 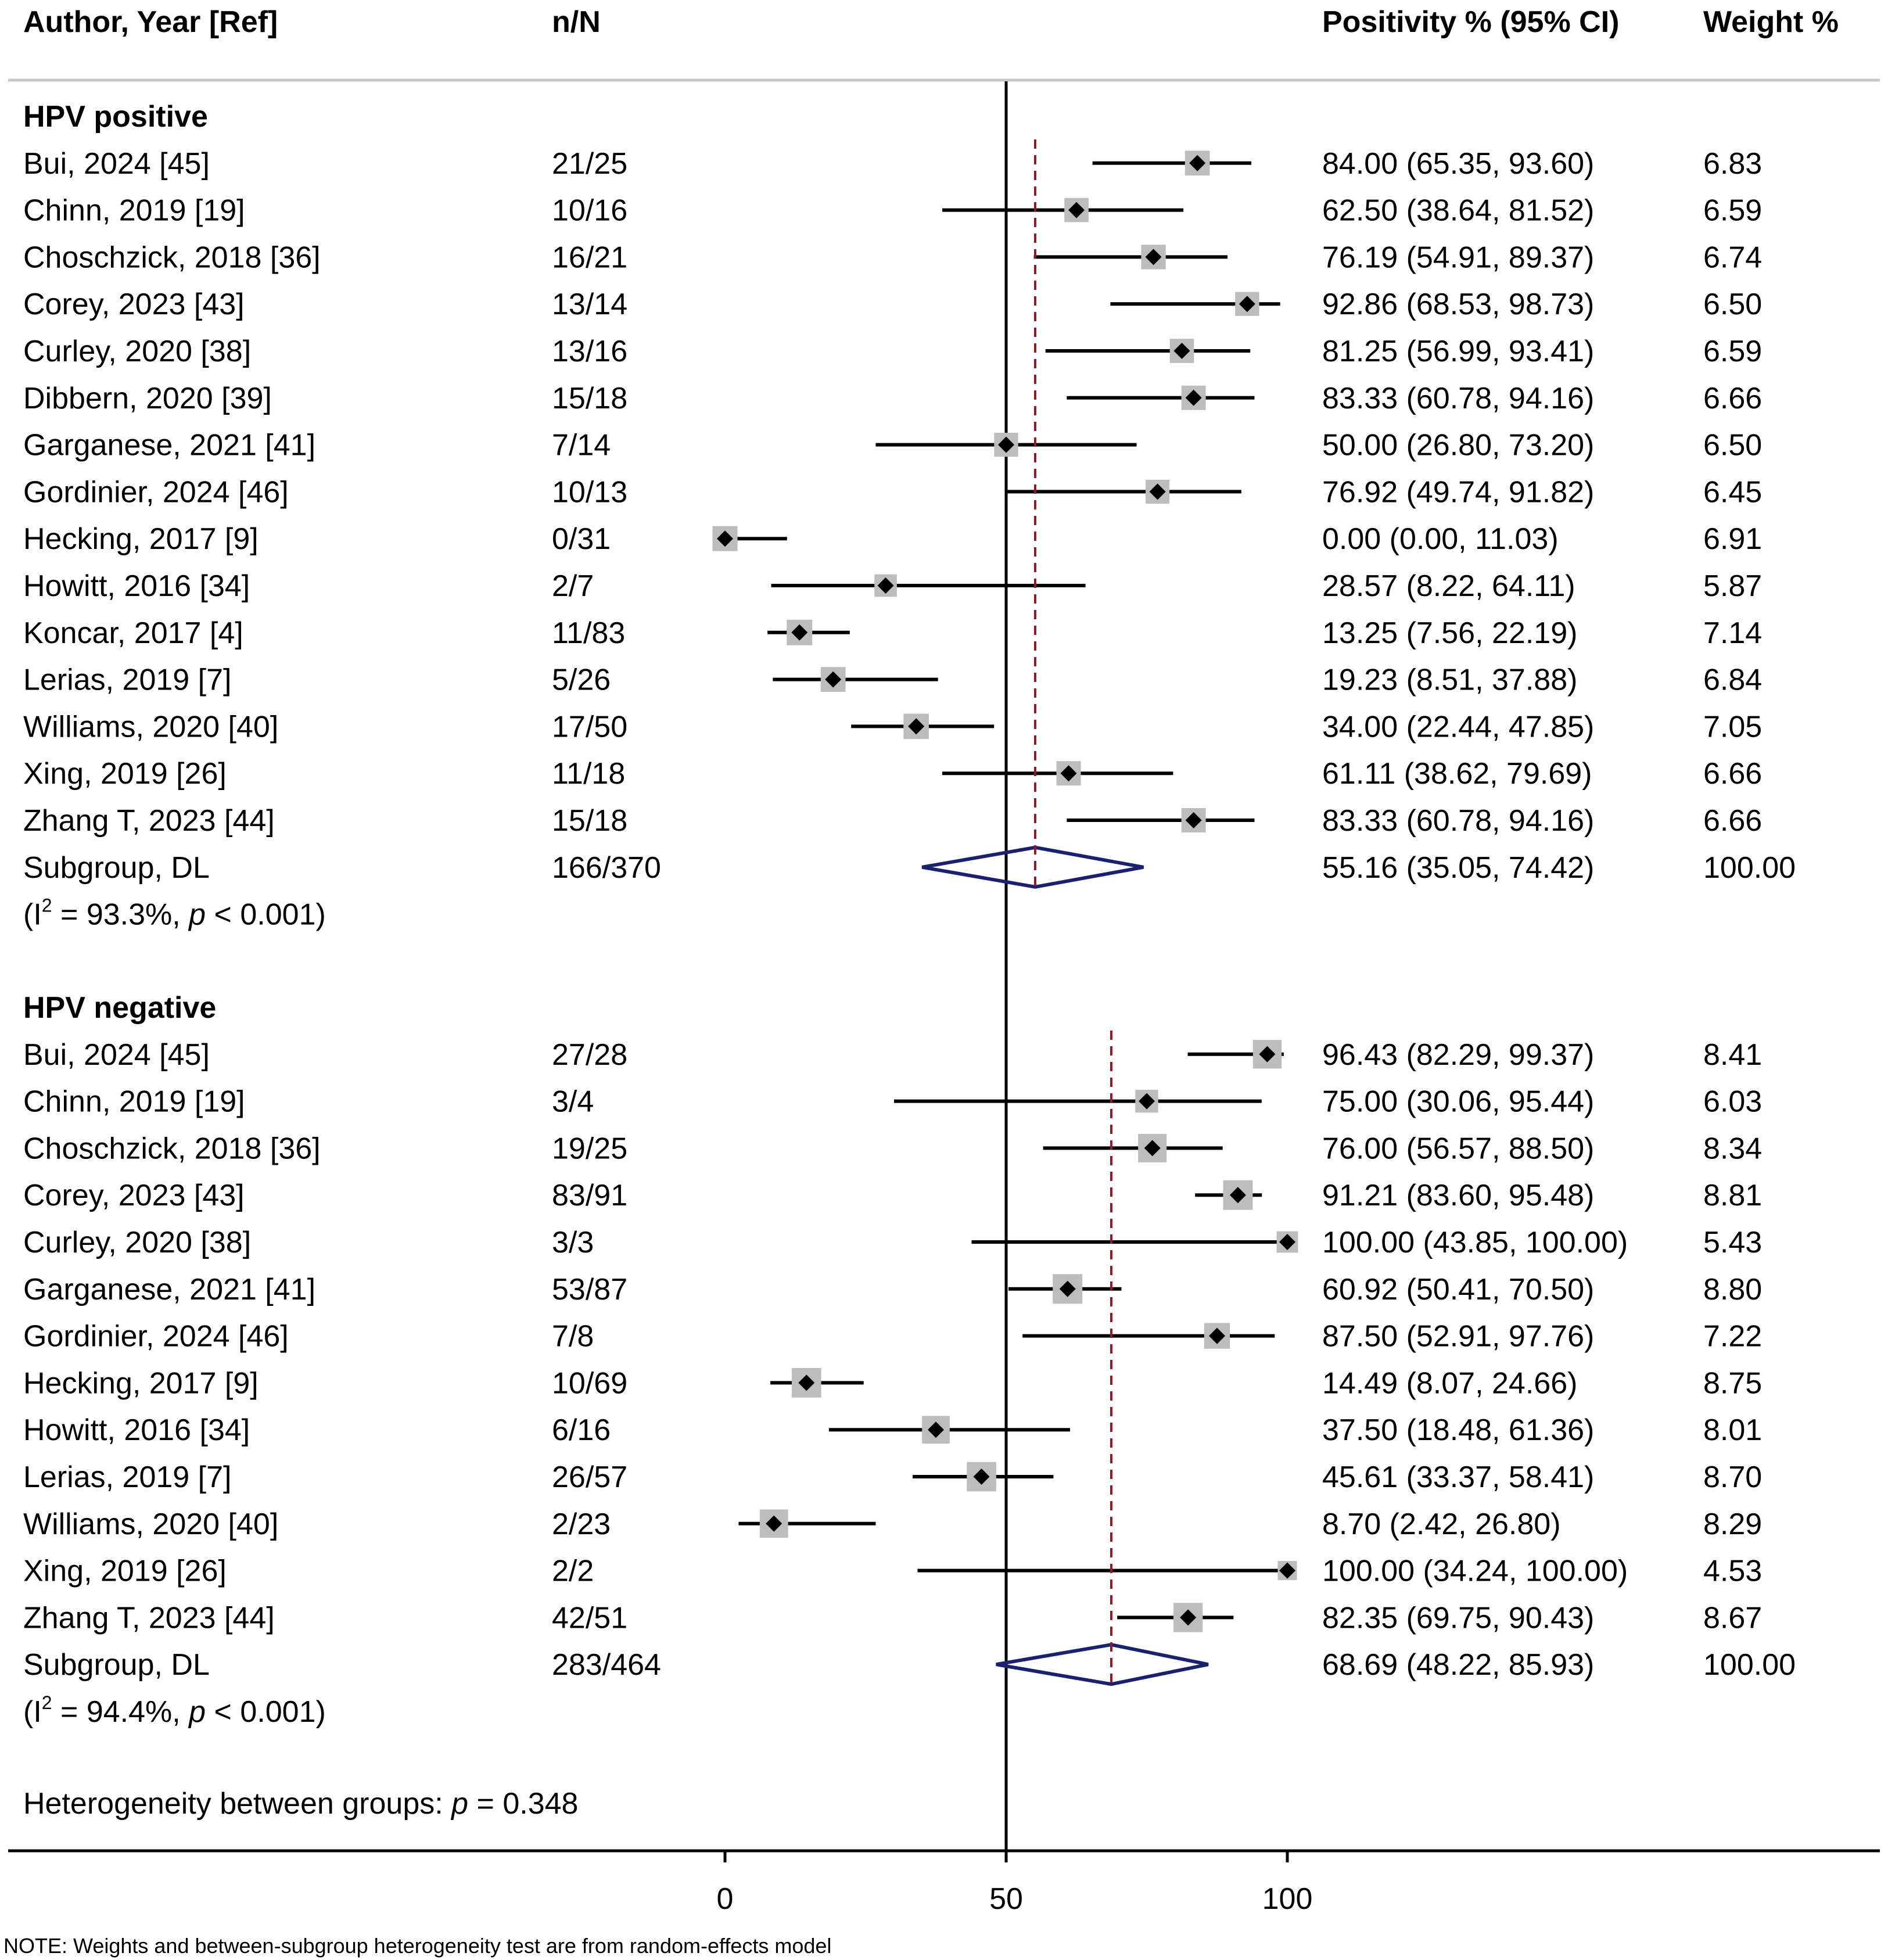 I want to click on study-nN: 21/25, so click(x=589, y=164).